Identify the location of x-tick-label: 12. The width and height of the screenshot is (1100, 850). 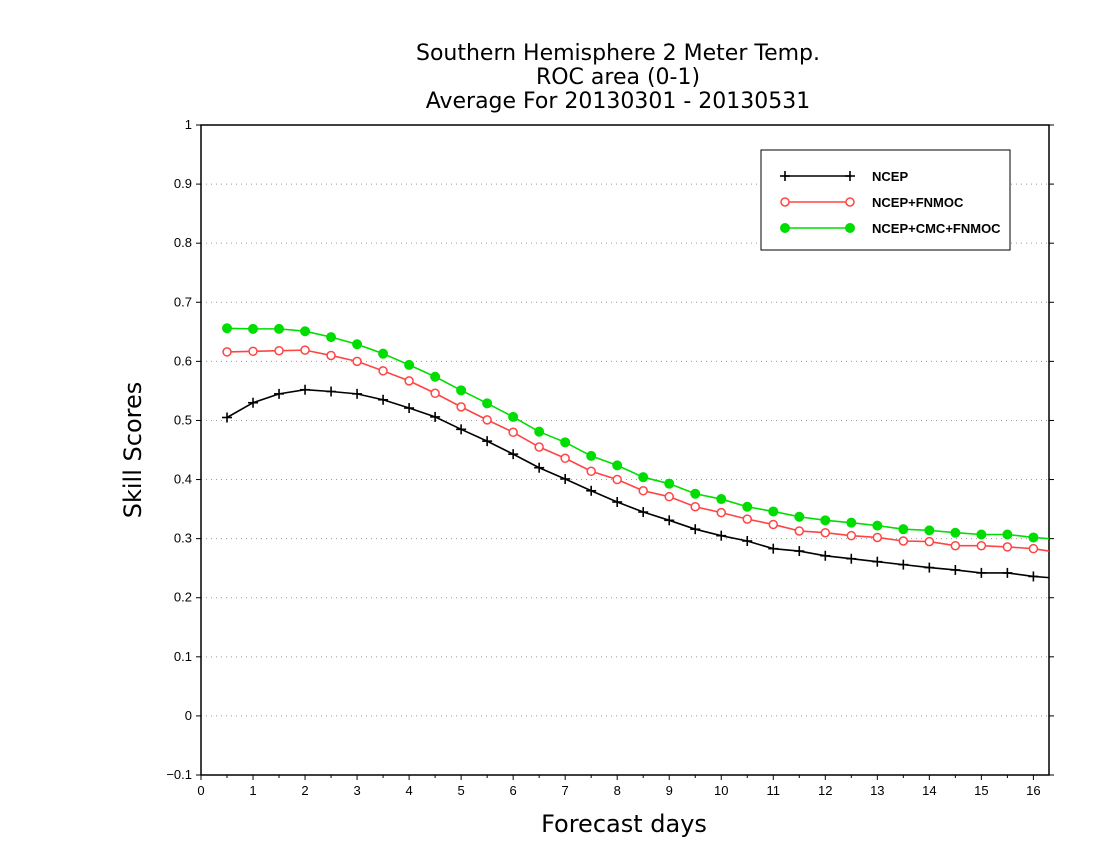
(825, 790).